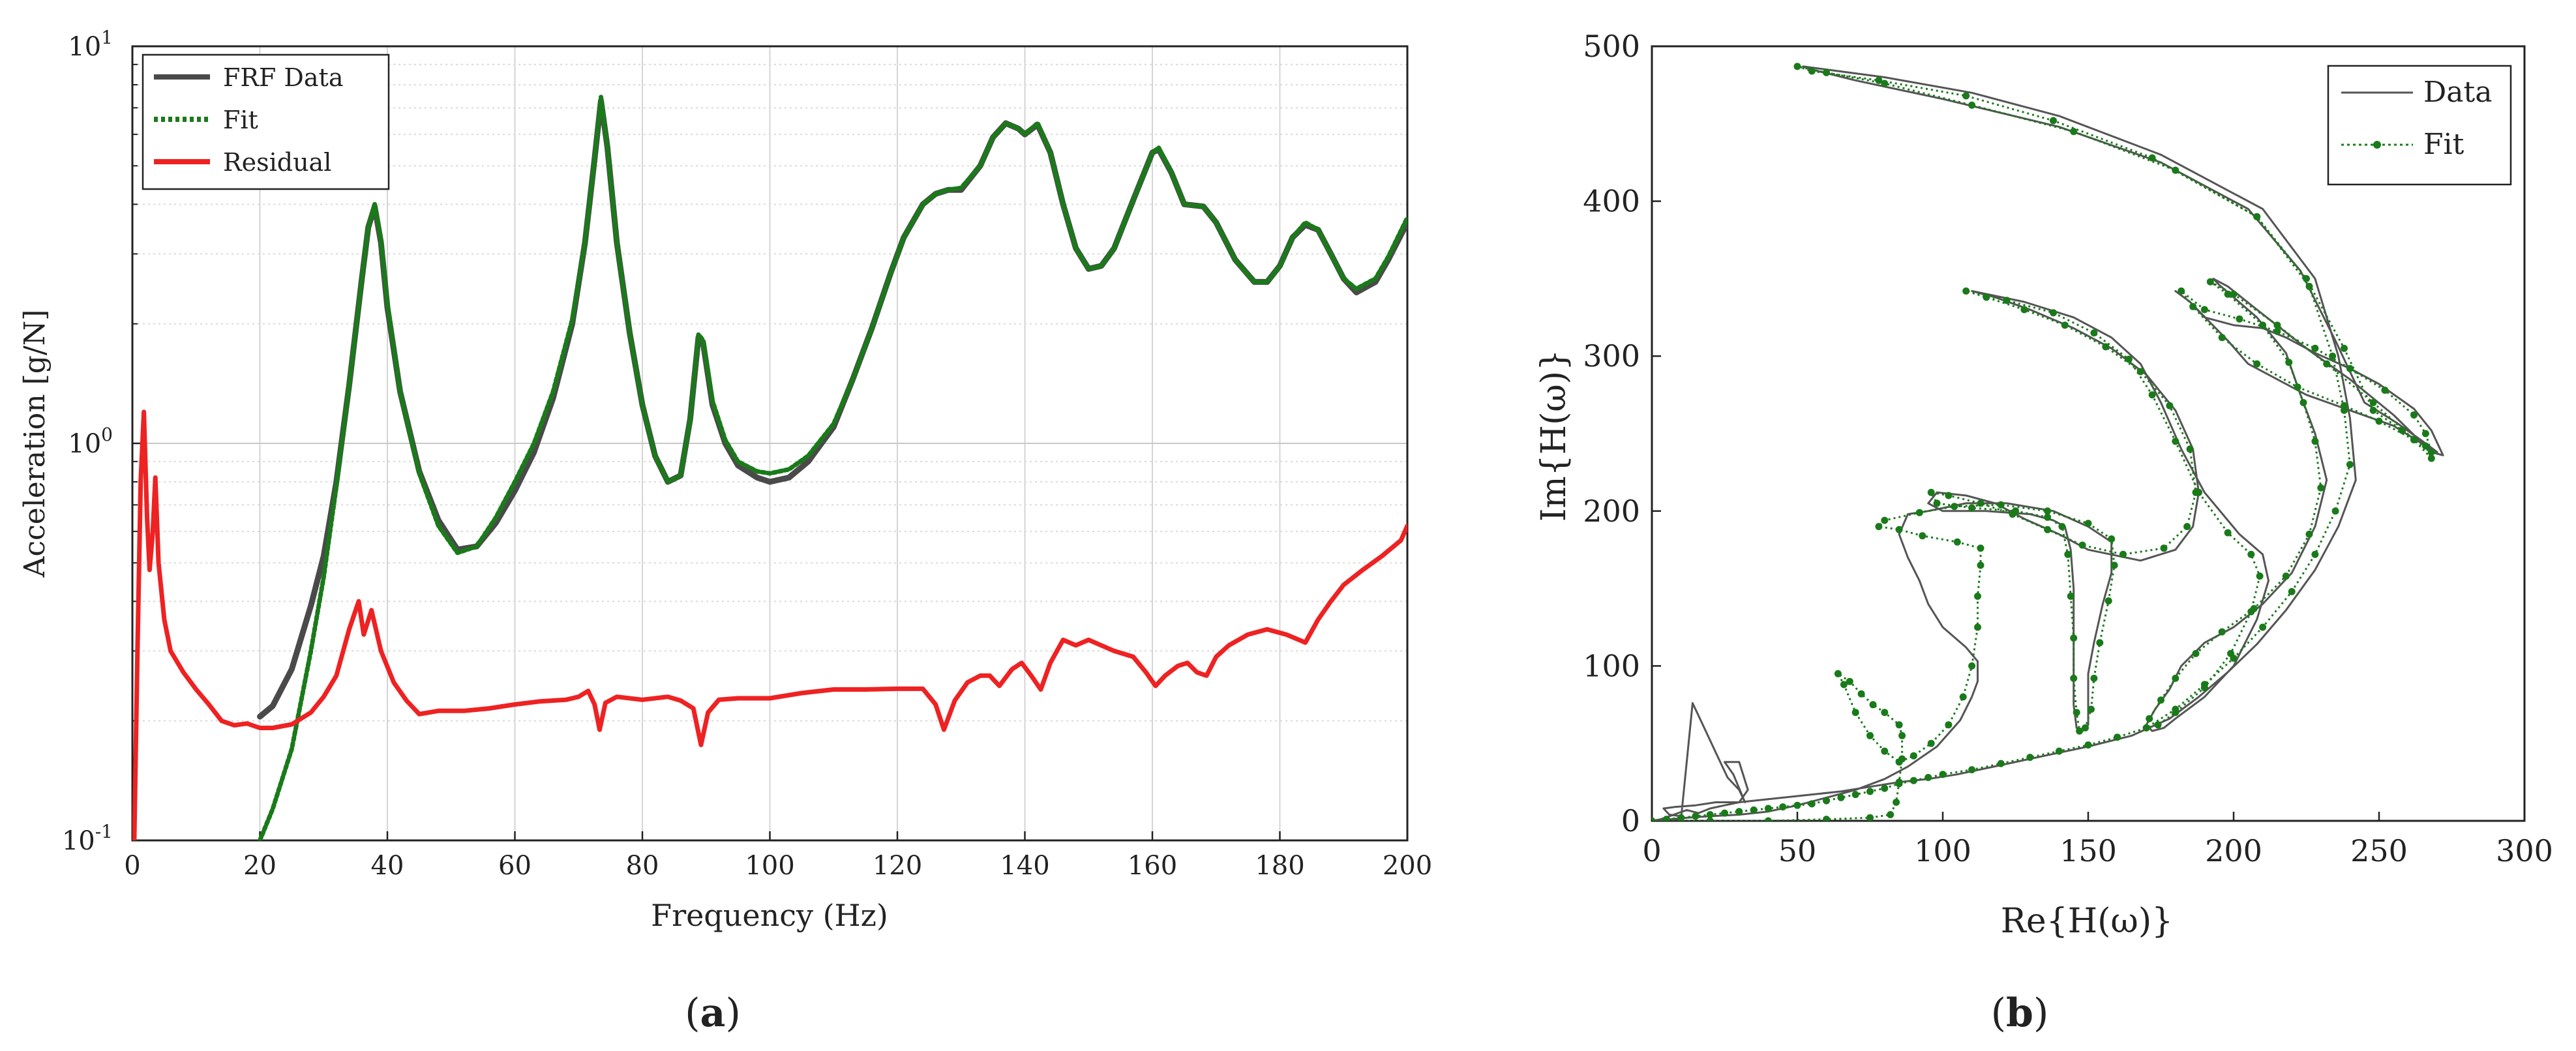 The image size is (2576, 1051). Describe the element at coordinates (642, 866) in the screenshot. I see `x-tick-label-80: 80` at that location.